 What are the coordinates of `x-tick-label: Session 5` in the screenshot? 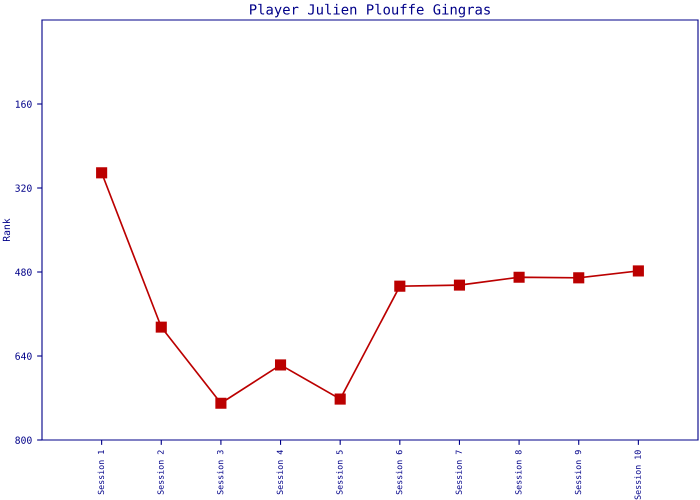 It's located at (339, 472).